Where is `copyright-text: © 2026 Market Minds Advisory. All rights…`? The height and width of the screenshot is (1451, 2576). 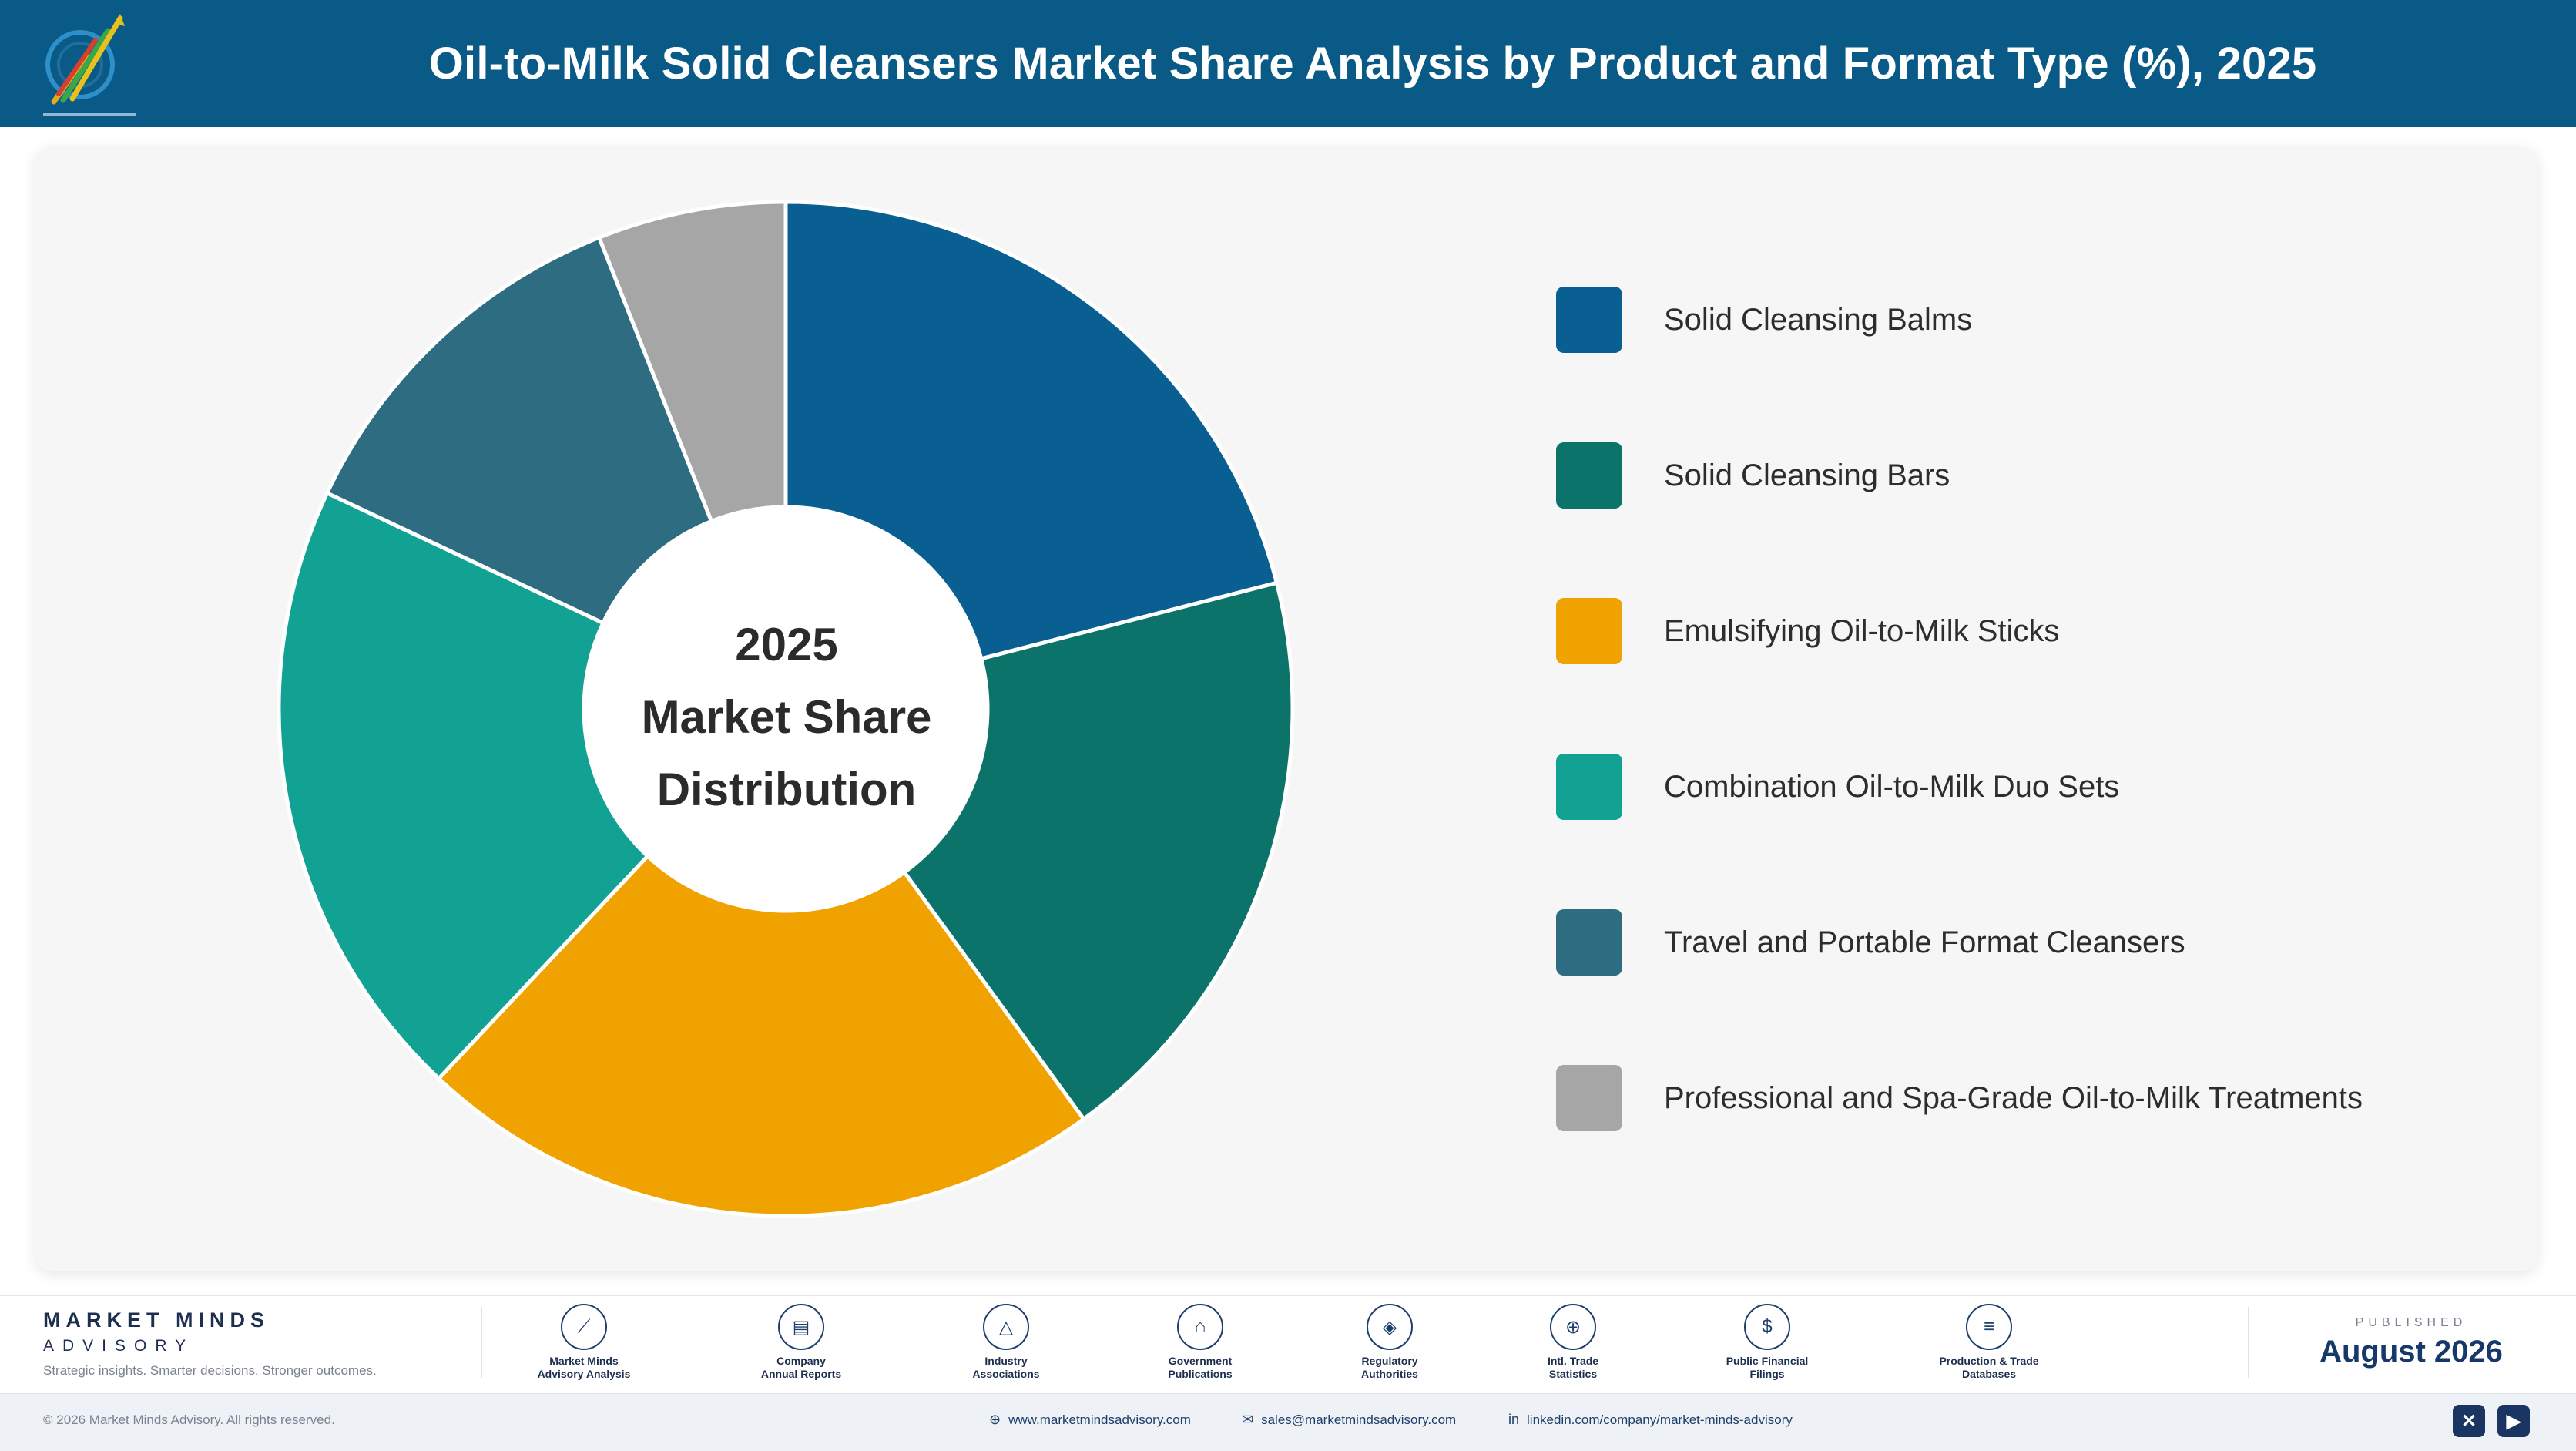 copyright-text: © 2026 Market Minds Advisory. All rights… is located at coordinates (189, 1419).